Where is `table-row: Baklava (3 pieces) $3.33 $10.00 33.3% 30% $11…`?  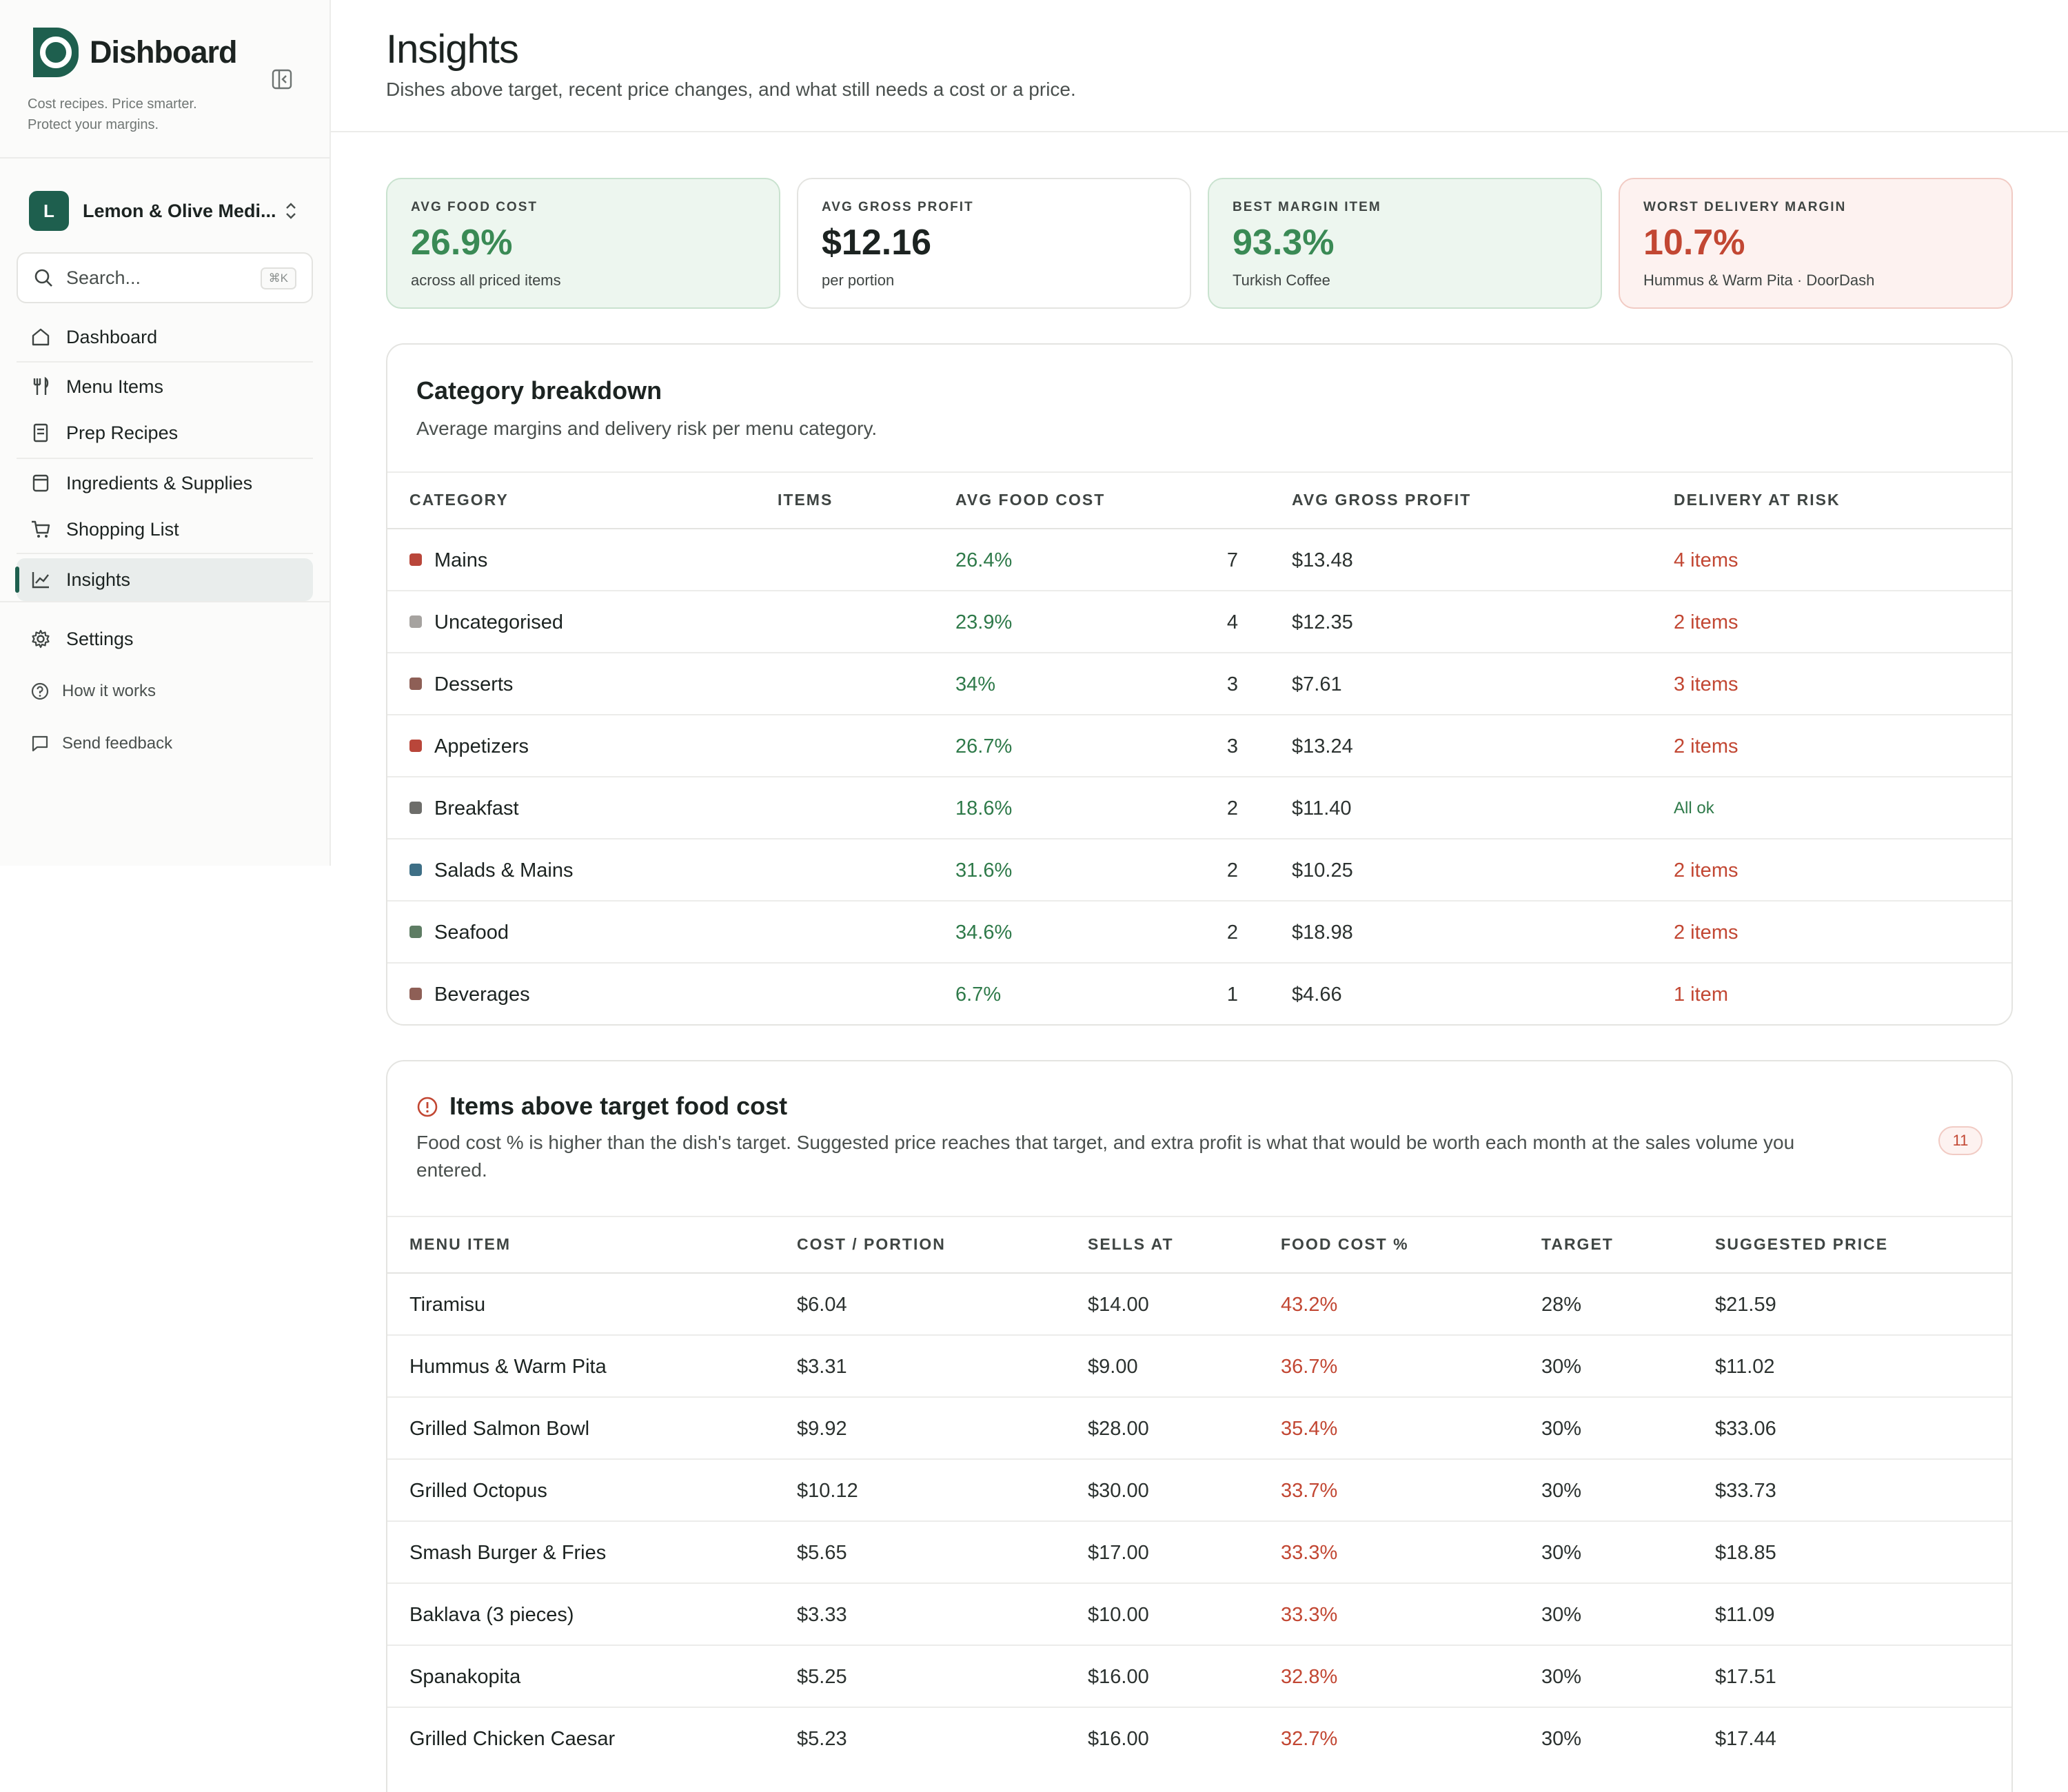
table-row: Baklava (3 pieces) $3.33 $10.00 33.3% 30% $11… is located at coordinates (1199, 1615).